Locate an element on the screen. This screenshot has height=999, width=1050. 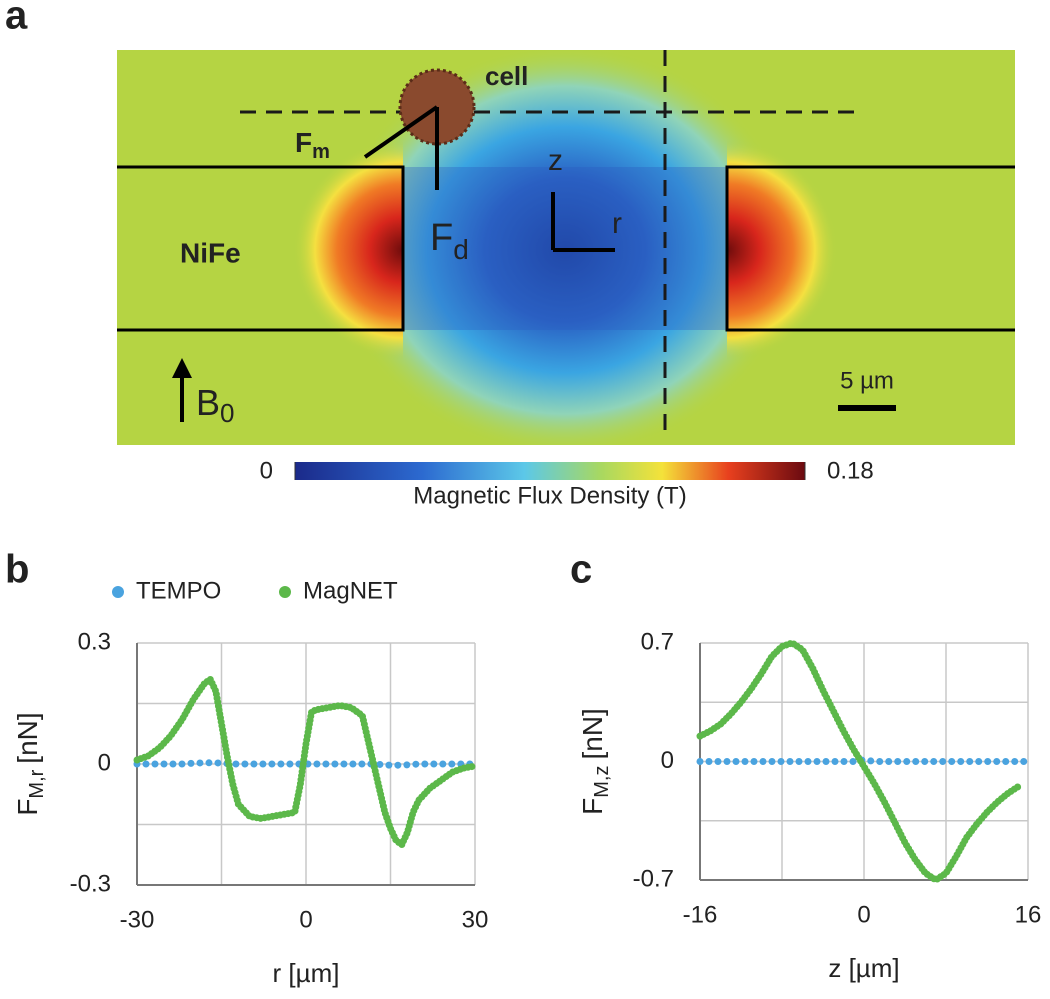
field-label: B0 is located at coordinates (215, 405).